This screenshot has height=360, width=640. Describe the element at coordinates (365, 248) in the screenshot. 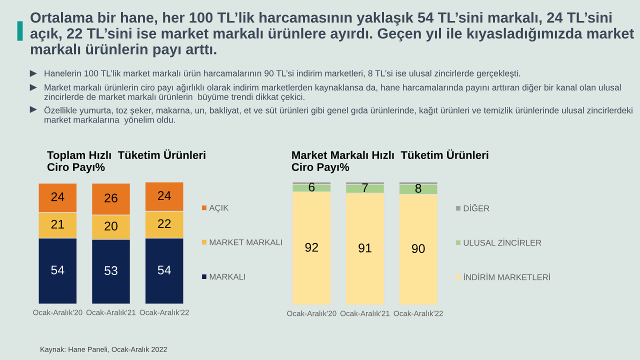

I see `data-label: 91` at that location.